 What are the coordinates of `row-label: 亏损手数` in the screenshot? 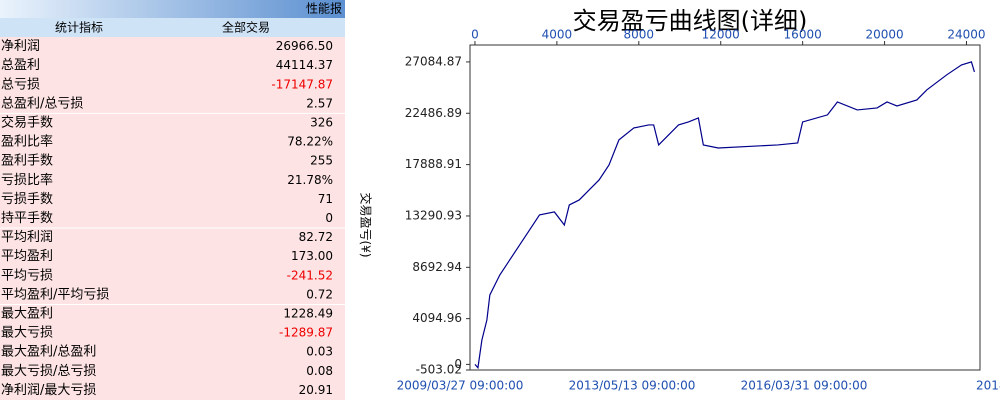 It's located at (27, 199).